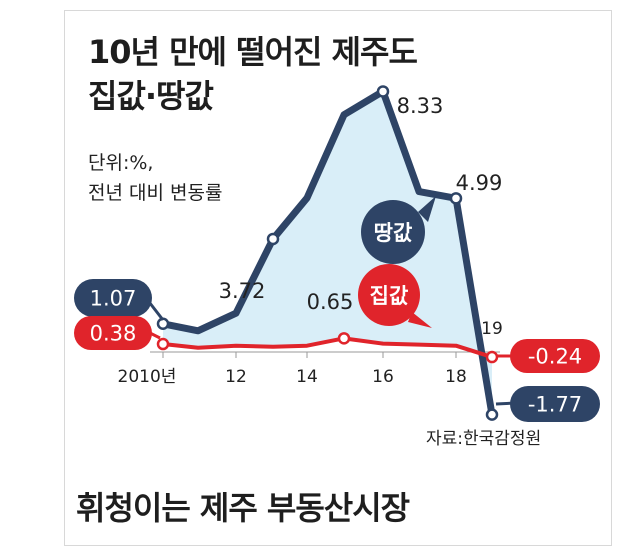 This screenshot has width=625, height=554. Describe the element at coordinates (327, 348) in the screenshot. I see `house-price-line` at that location.